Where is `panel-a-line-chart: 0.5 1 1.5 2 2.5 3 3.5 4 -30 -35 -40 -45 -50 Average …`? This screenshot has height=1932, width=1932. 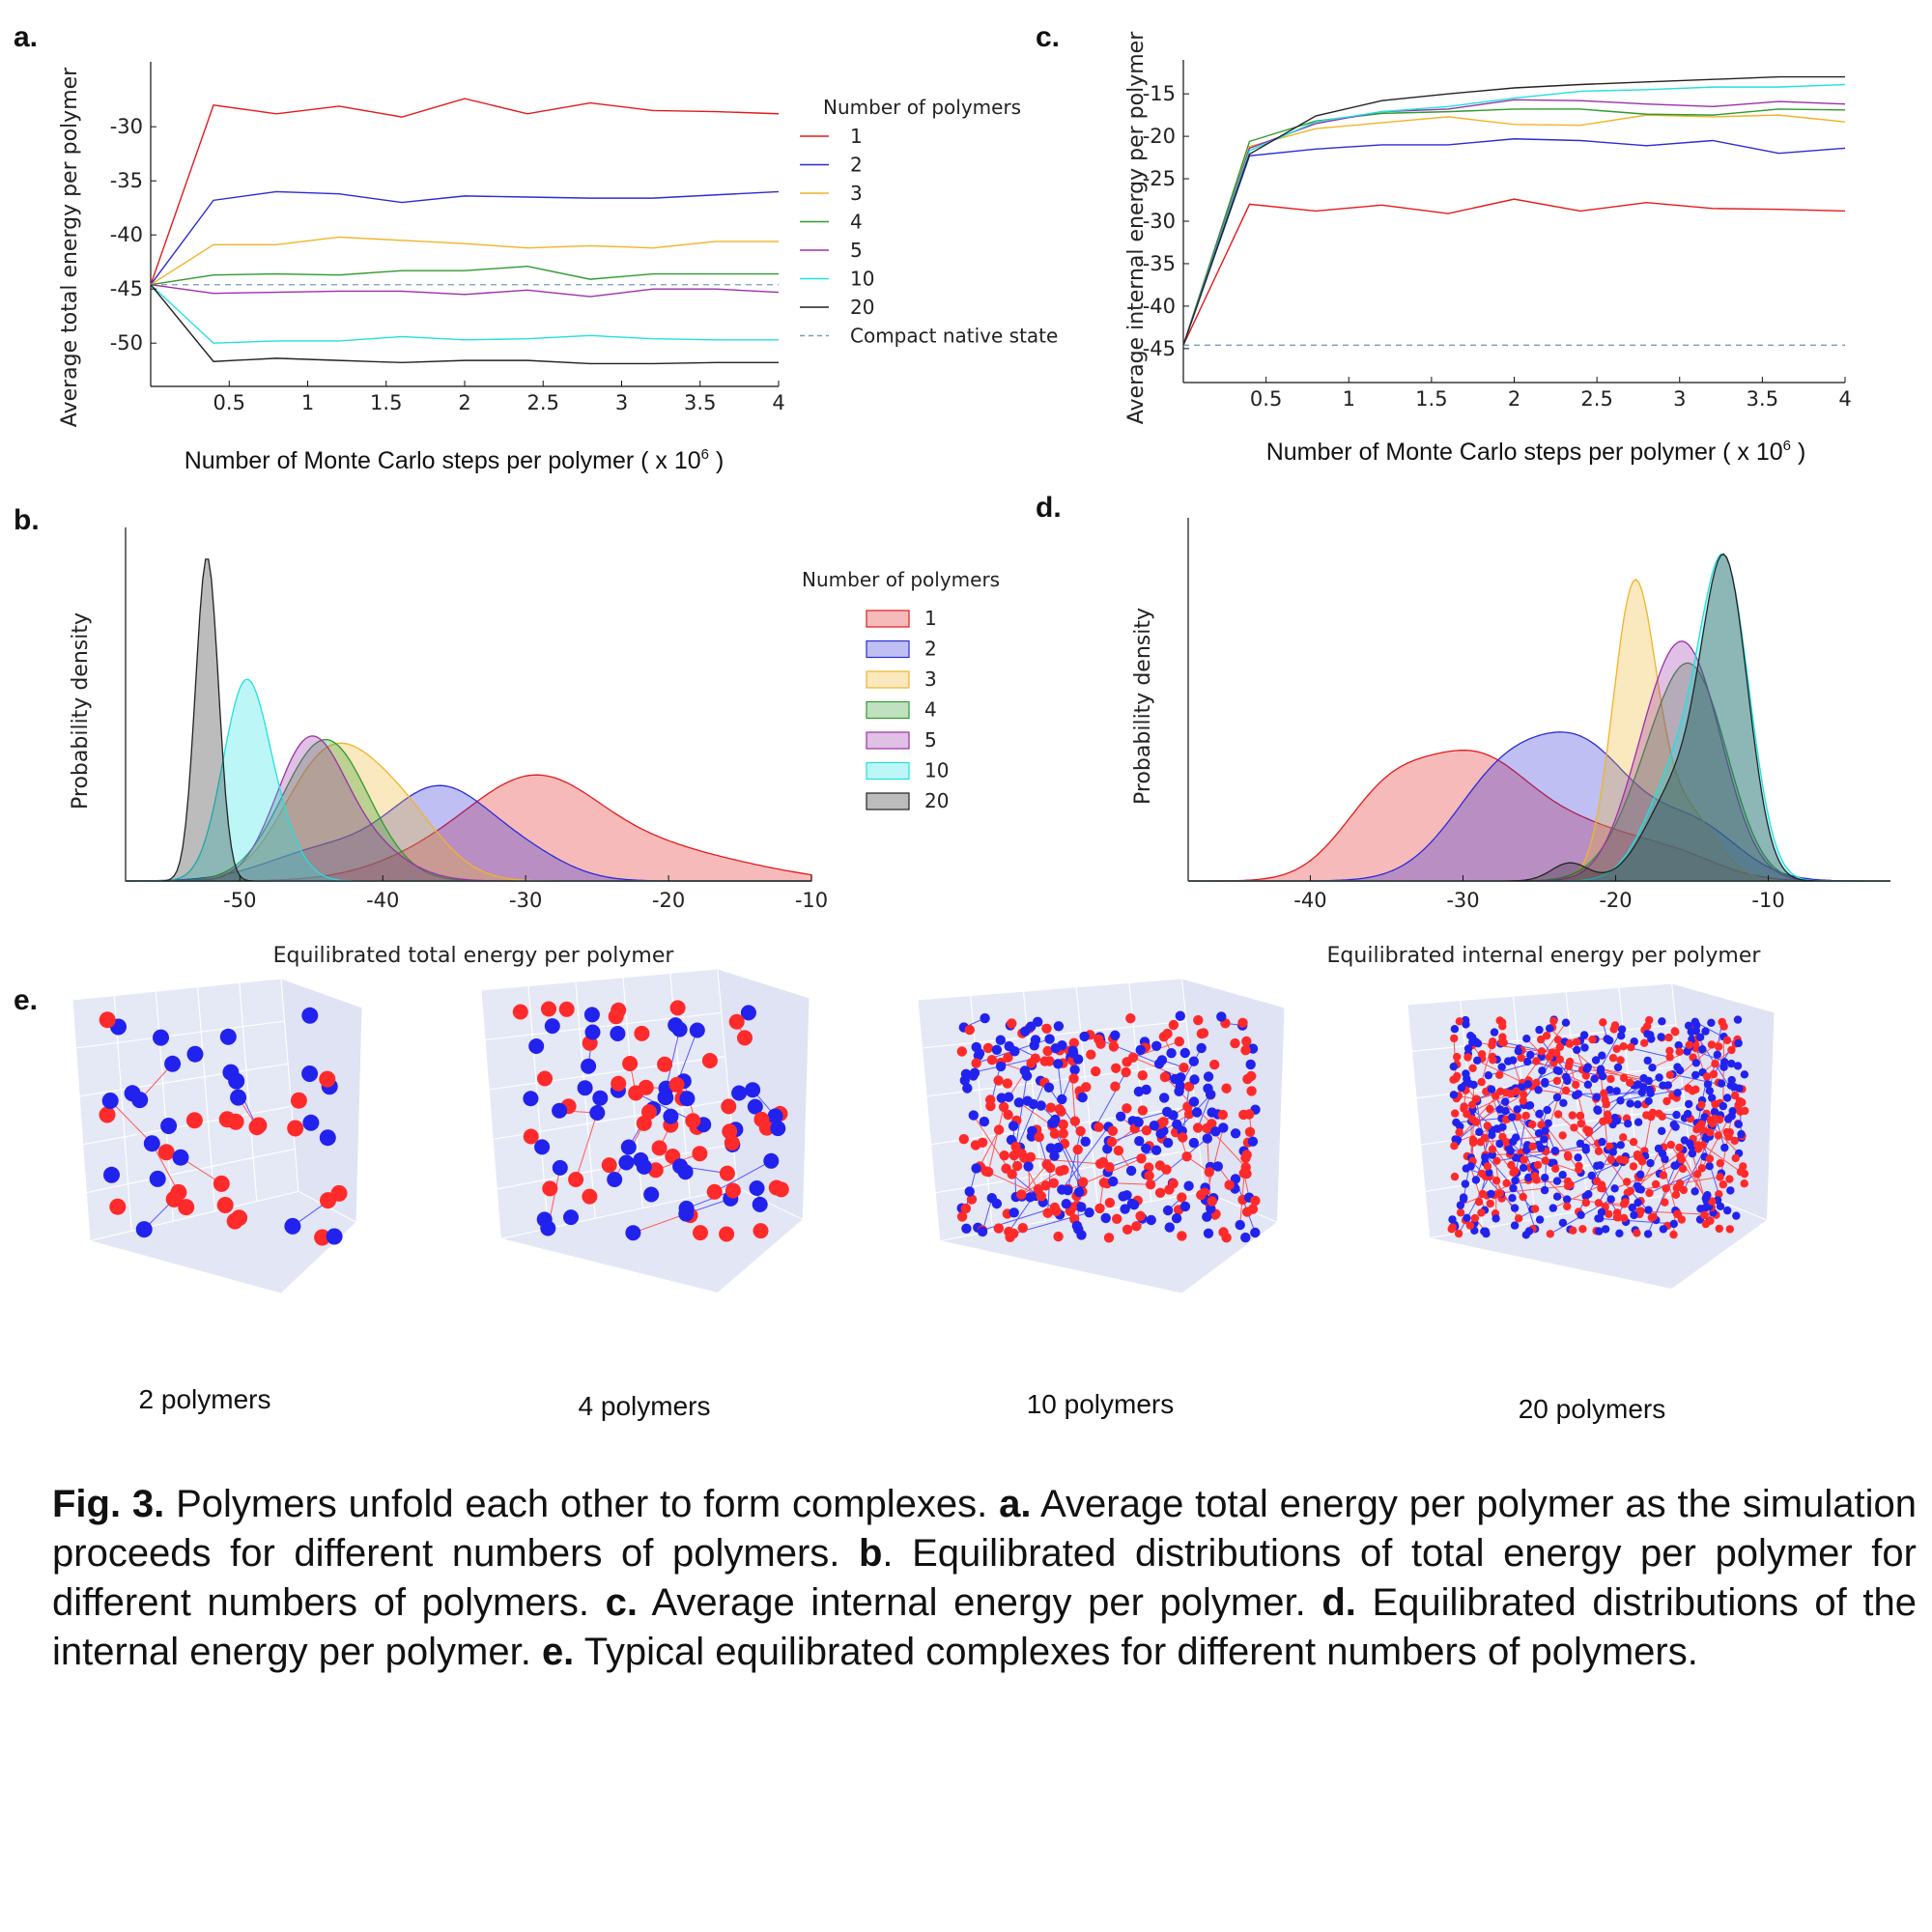
panel-a-line-chart: 0.5 1 1.5 2 2.5 3 3.5 4 -30 -35 -40 -45 -50 Average … is located at coordinates (558, 268).